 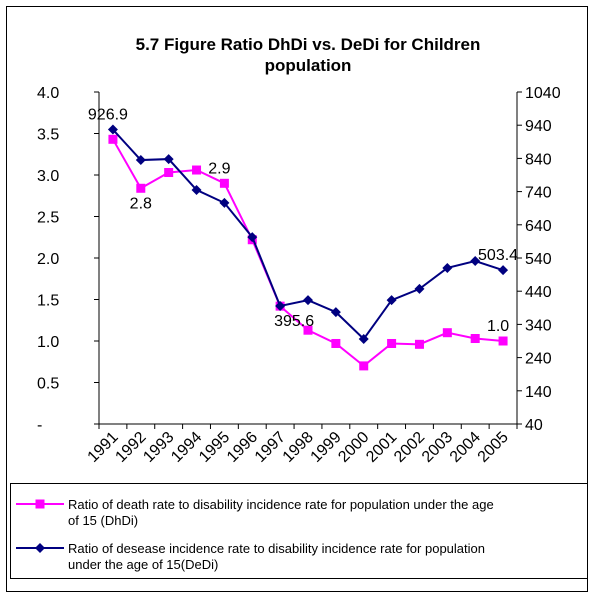 What do you see at coordinates (538, 359) in the screenshot?
I see `y2-tick-label: 240` at bounding box center [538, 359].